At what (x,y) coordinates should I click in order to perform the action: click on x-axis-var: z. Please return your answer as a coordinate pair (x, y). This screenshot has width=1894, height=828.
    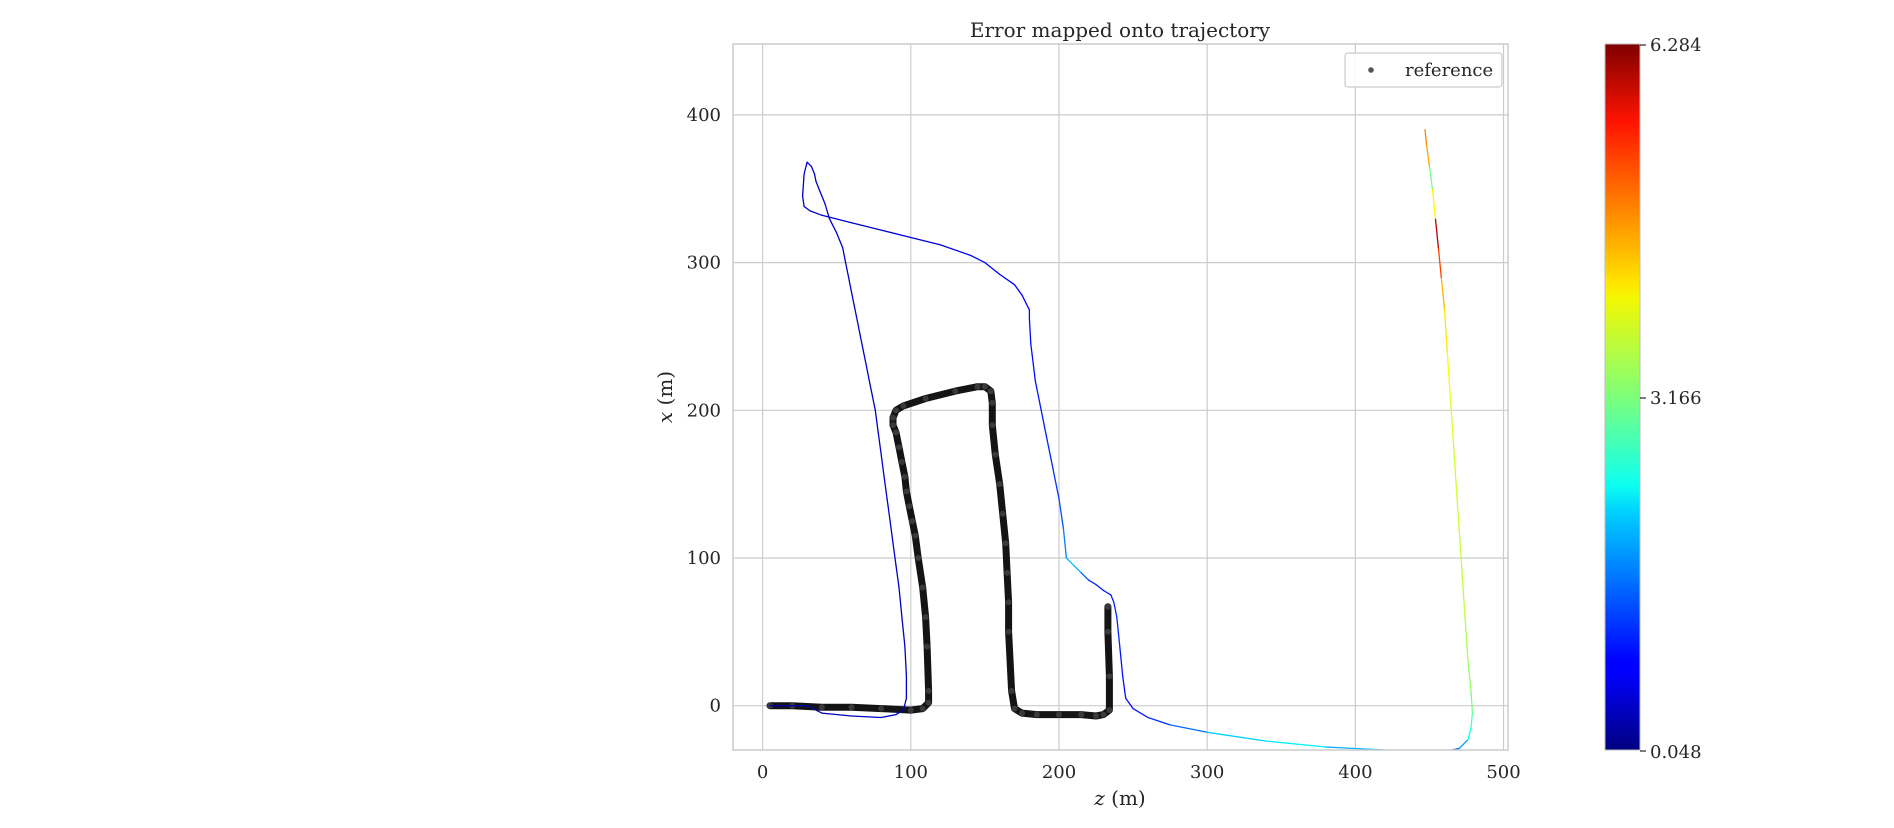
    Looking at the image, I should click on (1099, 798).